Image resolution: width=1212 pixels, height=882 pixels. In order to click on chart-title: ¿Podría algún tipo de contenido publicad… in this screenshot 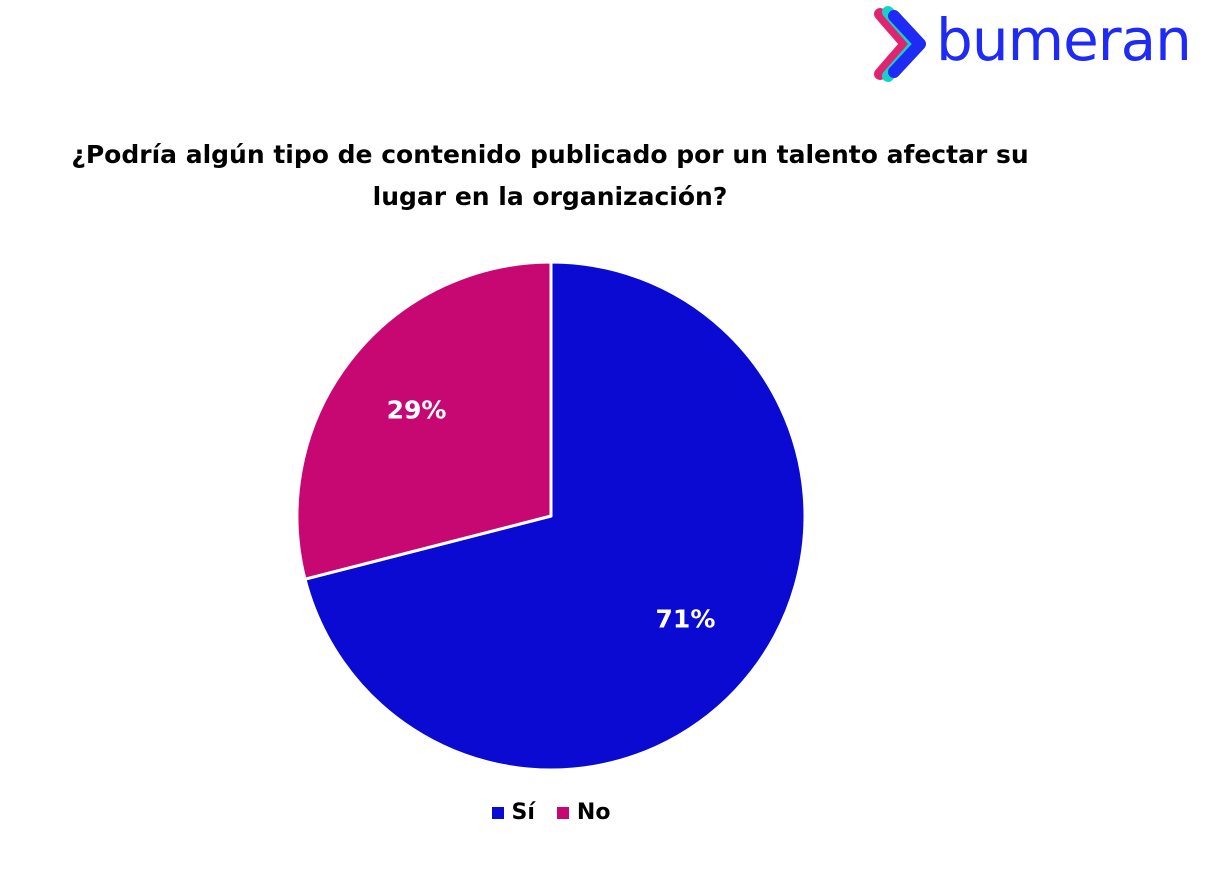, I will do `click(550, 176)`.